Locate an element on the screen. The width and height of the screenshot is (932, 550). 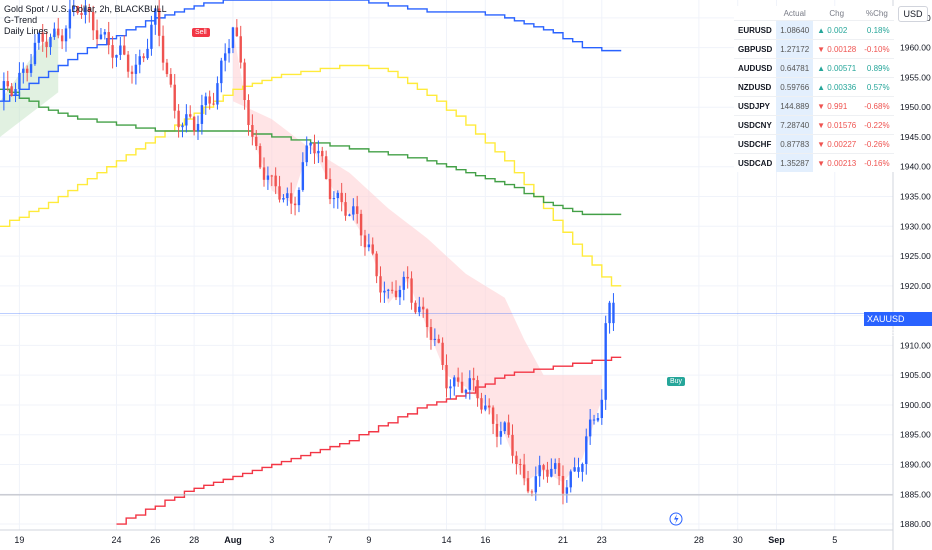
quote-change-value: 0.00336 is located at coordinates (842, 87).